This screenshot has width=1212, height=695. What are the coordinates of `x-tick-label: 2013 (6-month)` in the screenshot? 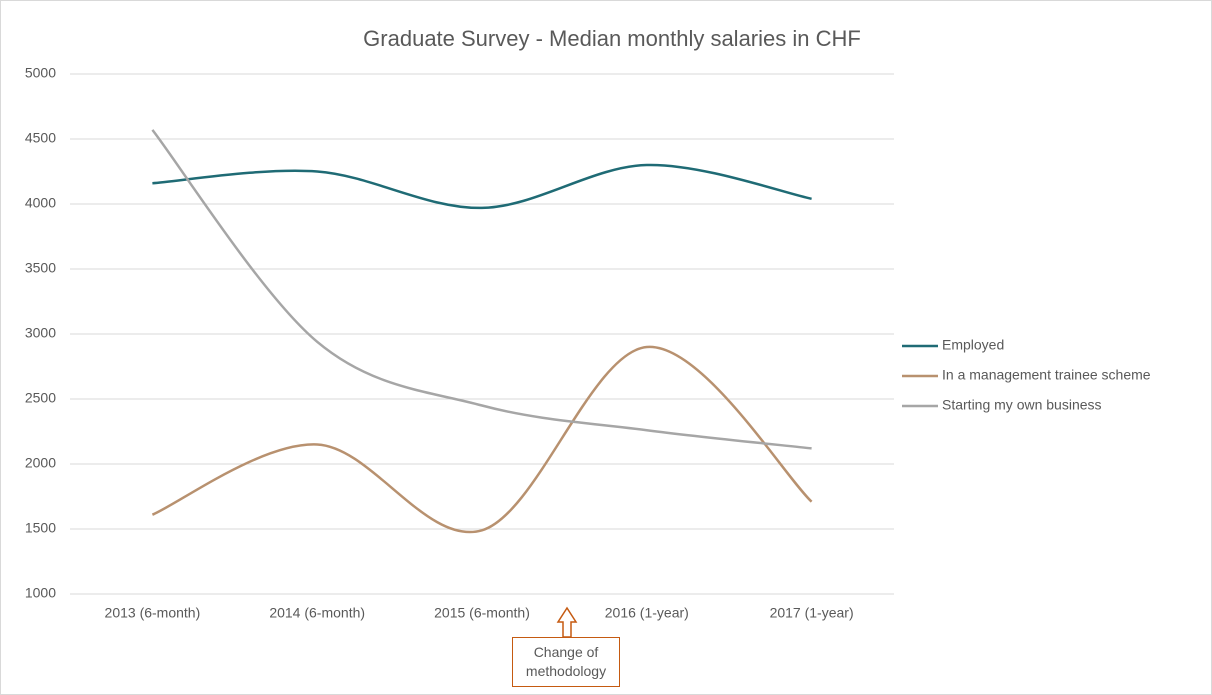 It's located at (153, 613).